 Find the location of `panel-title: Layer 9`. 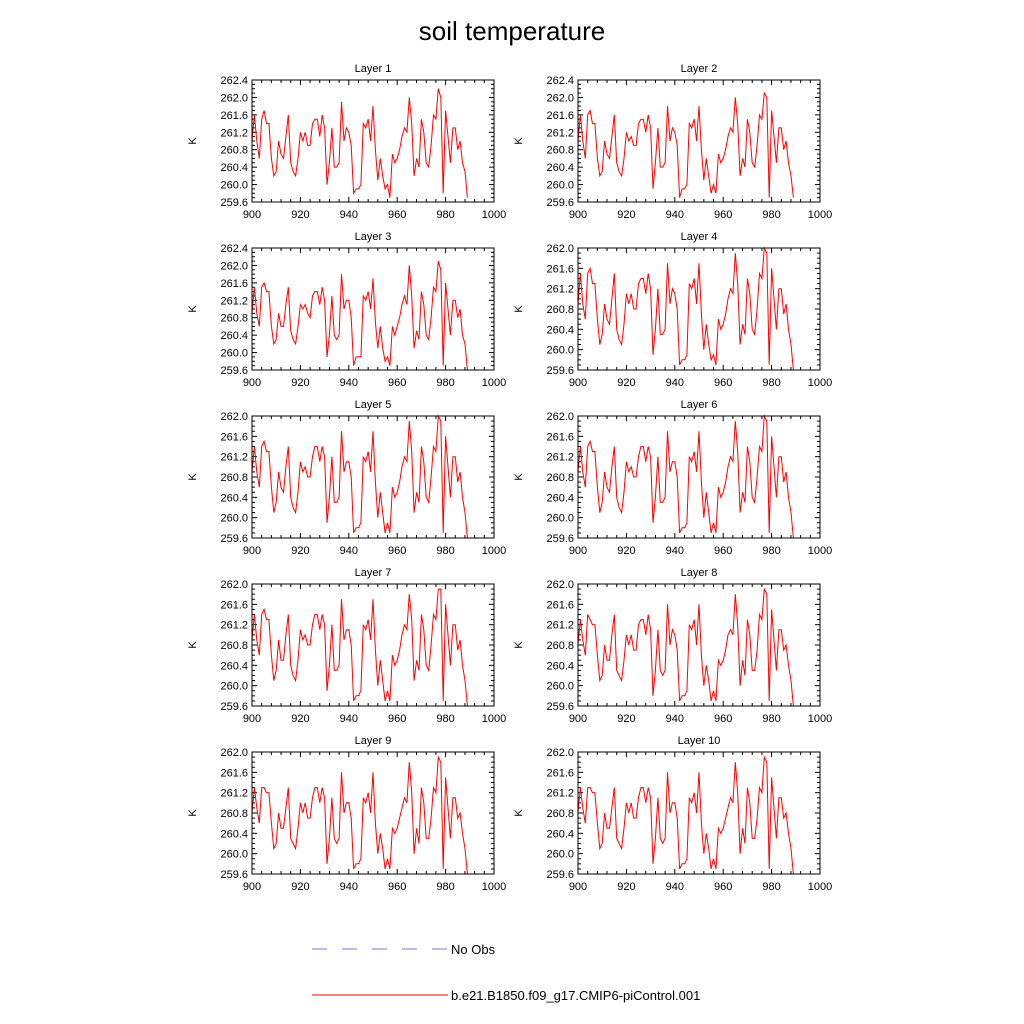

panel-title: Layer 9 is located at coordinates (373, 741).